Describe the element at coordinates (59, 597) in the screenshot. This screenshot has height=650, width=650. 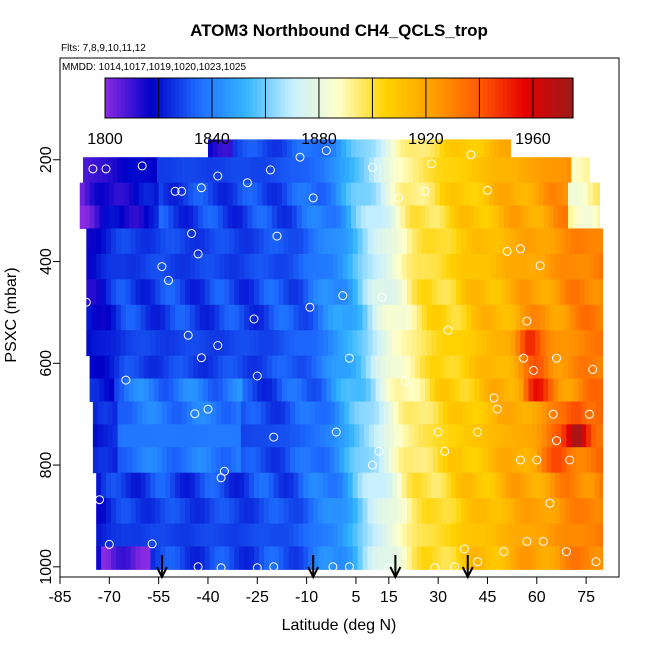
I see `x-tick-label: -85` at that location.